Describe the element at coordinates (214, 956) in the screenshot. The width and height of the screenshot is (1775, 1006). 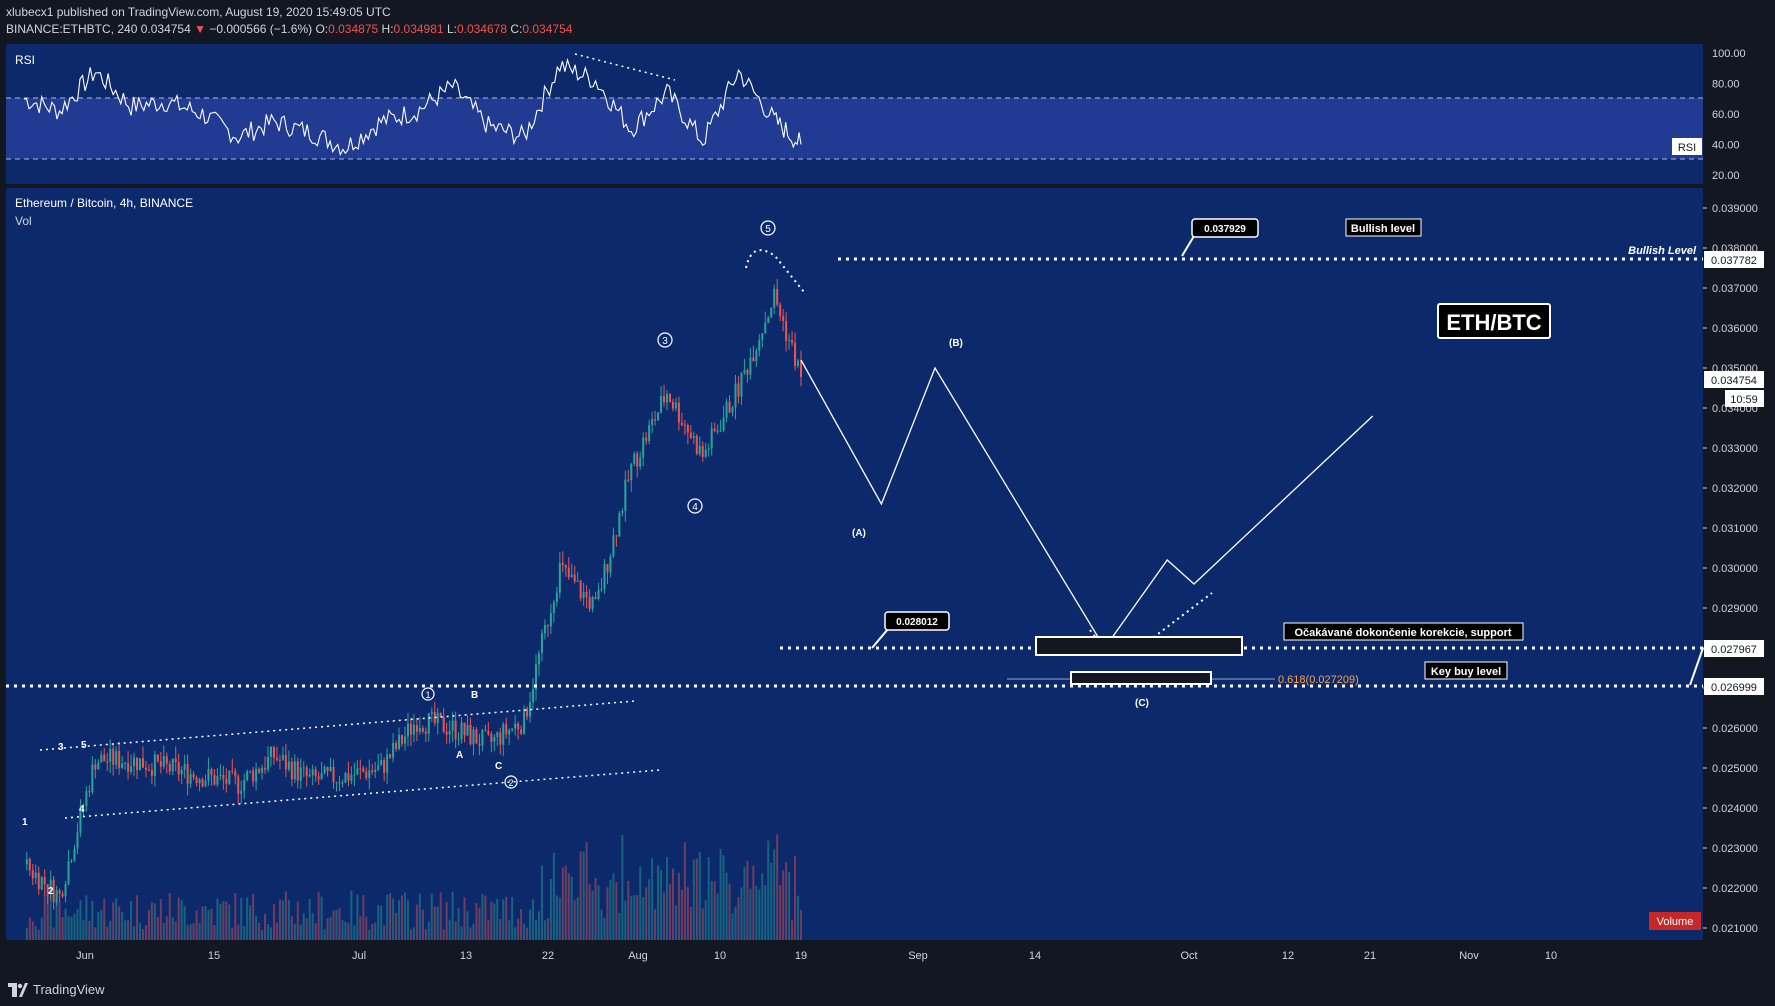
I see `time-tick-1: 15` at that location.